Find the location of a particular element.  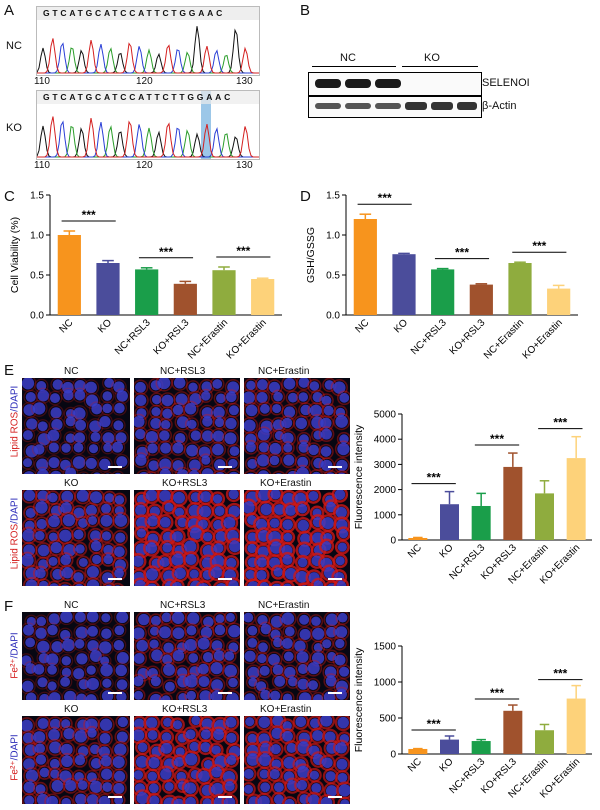

y-tick-label: 1500 is located at coordinates (385, 647).